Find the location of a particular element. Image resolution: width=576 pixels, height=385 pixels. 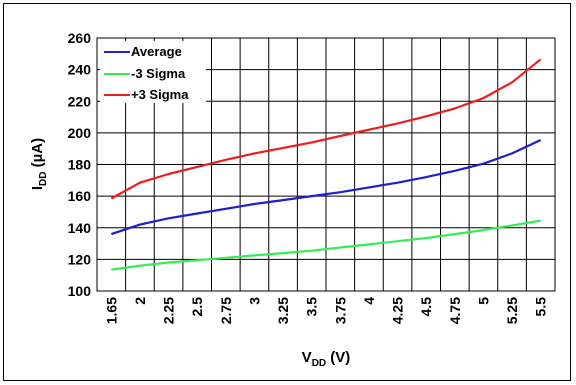

y-tick-label: 160 is located at coordinates (80, 196).